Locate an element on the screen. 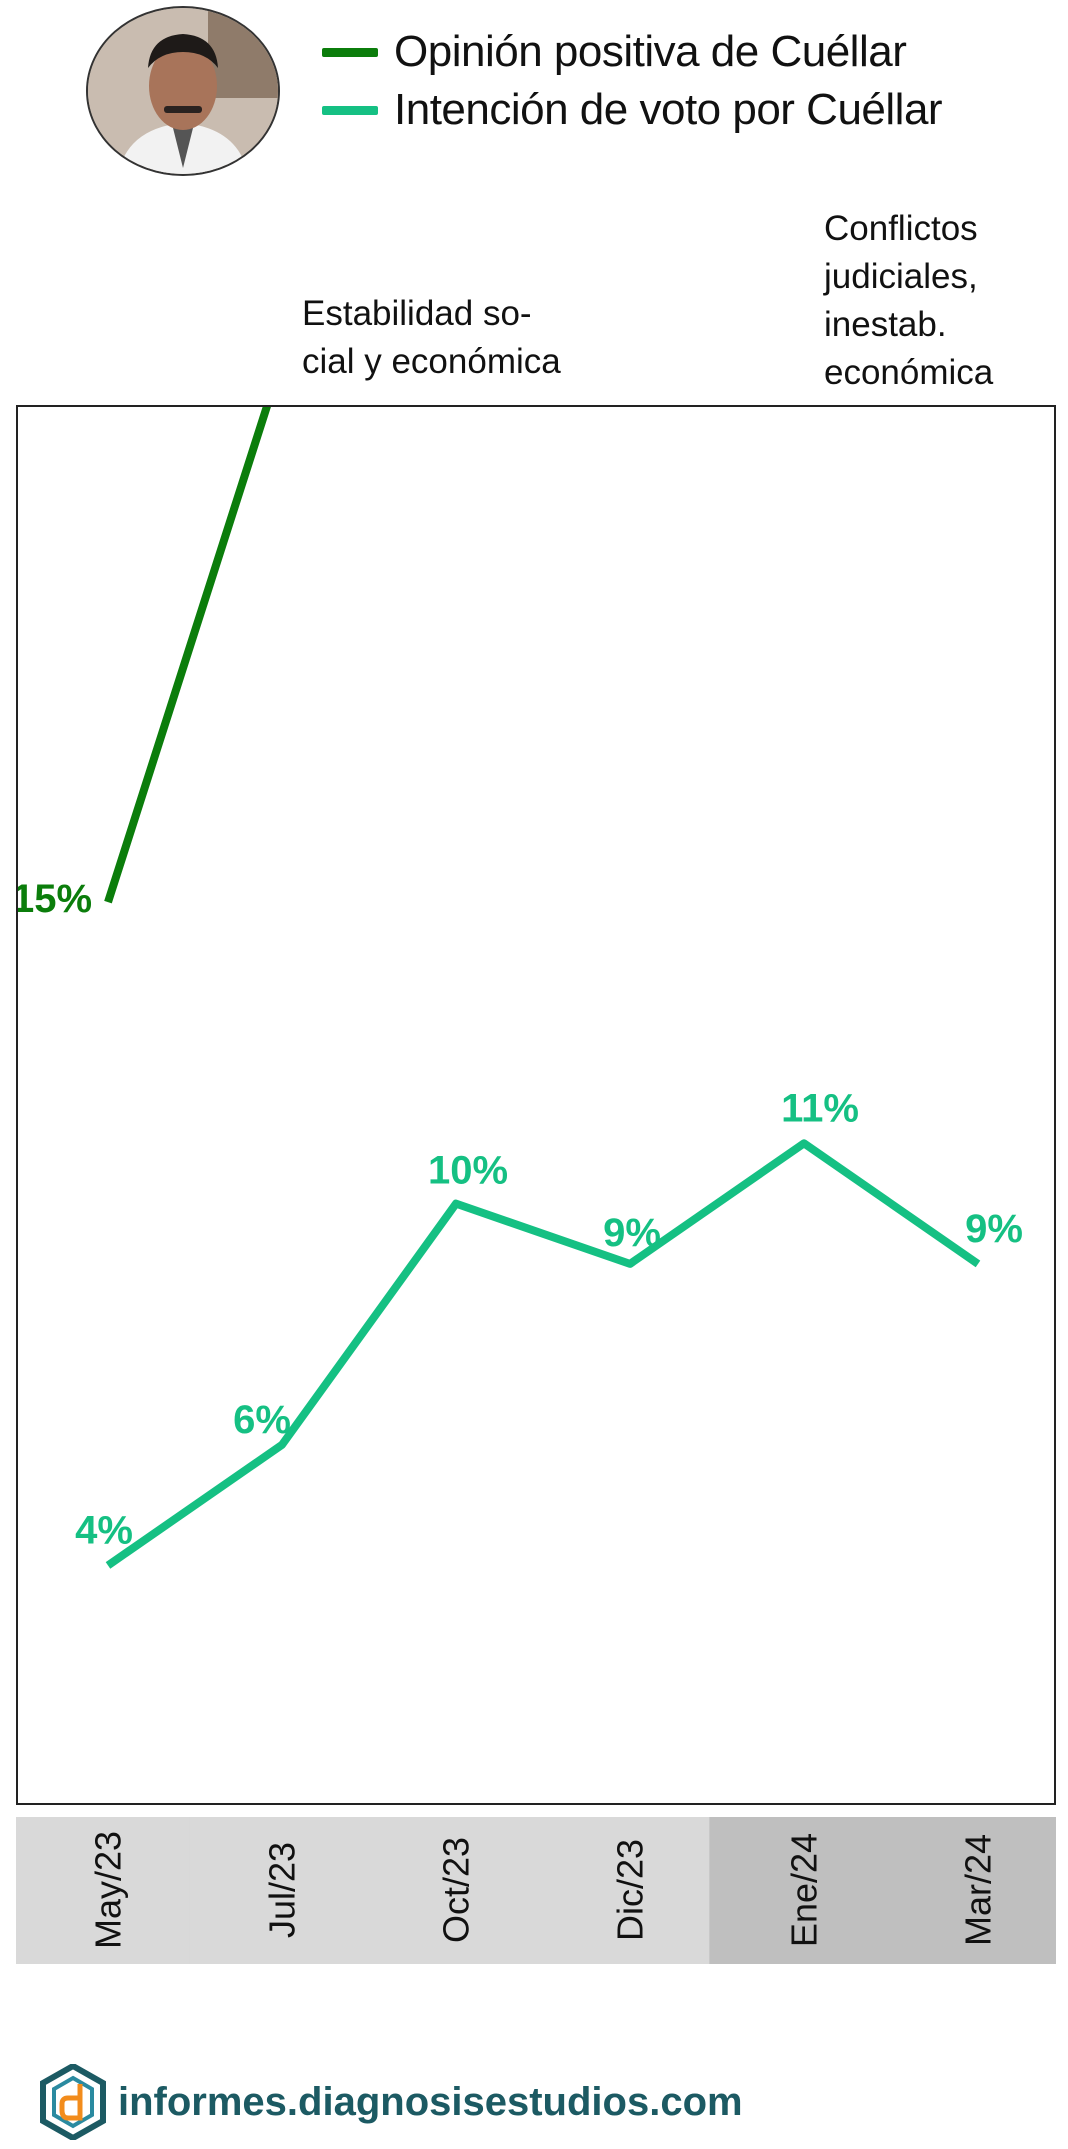 Image resolution: width=1068 pixels, height=2149 pixels. diagnosis-logo-icon is located at coordinates (73, 2102).